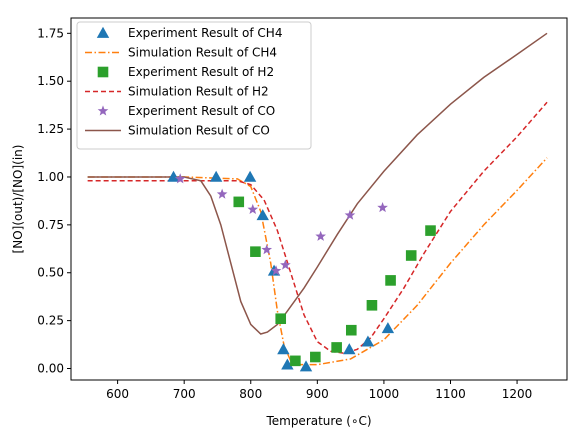  I want to click on y-tick-label: 0.75, so click(50, 225).